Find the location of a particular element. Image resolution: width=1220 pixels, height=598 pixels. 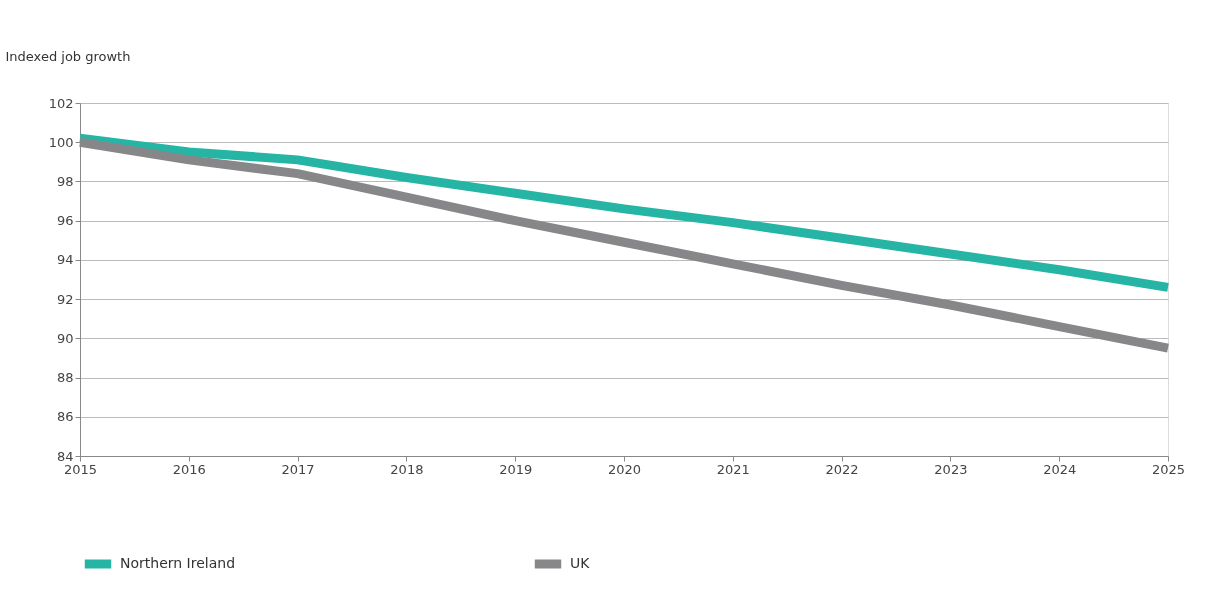

y-tick-label: 102 is located at coordinates (61, 103).